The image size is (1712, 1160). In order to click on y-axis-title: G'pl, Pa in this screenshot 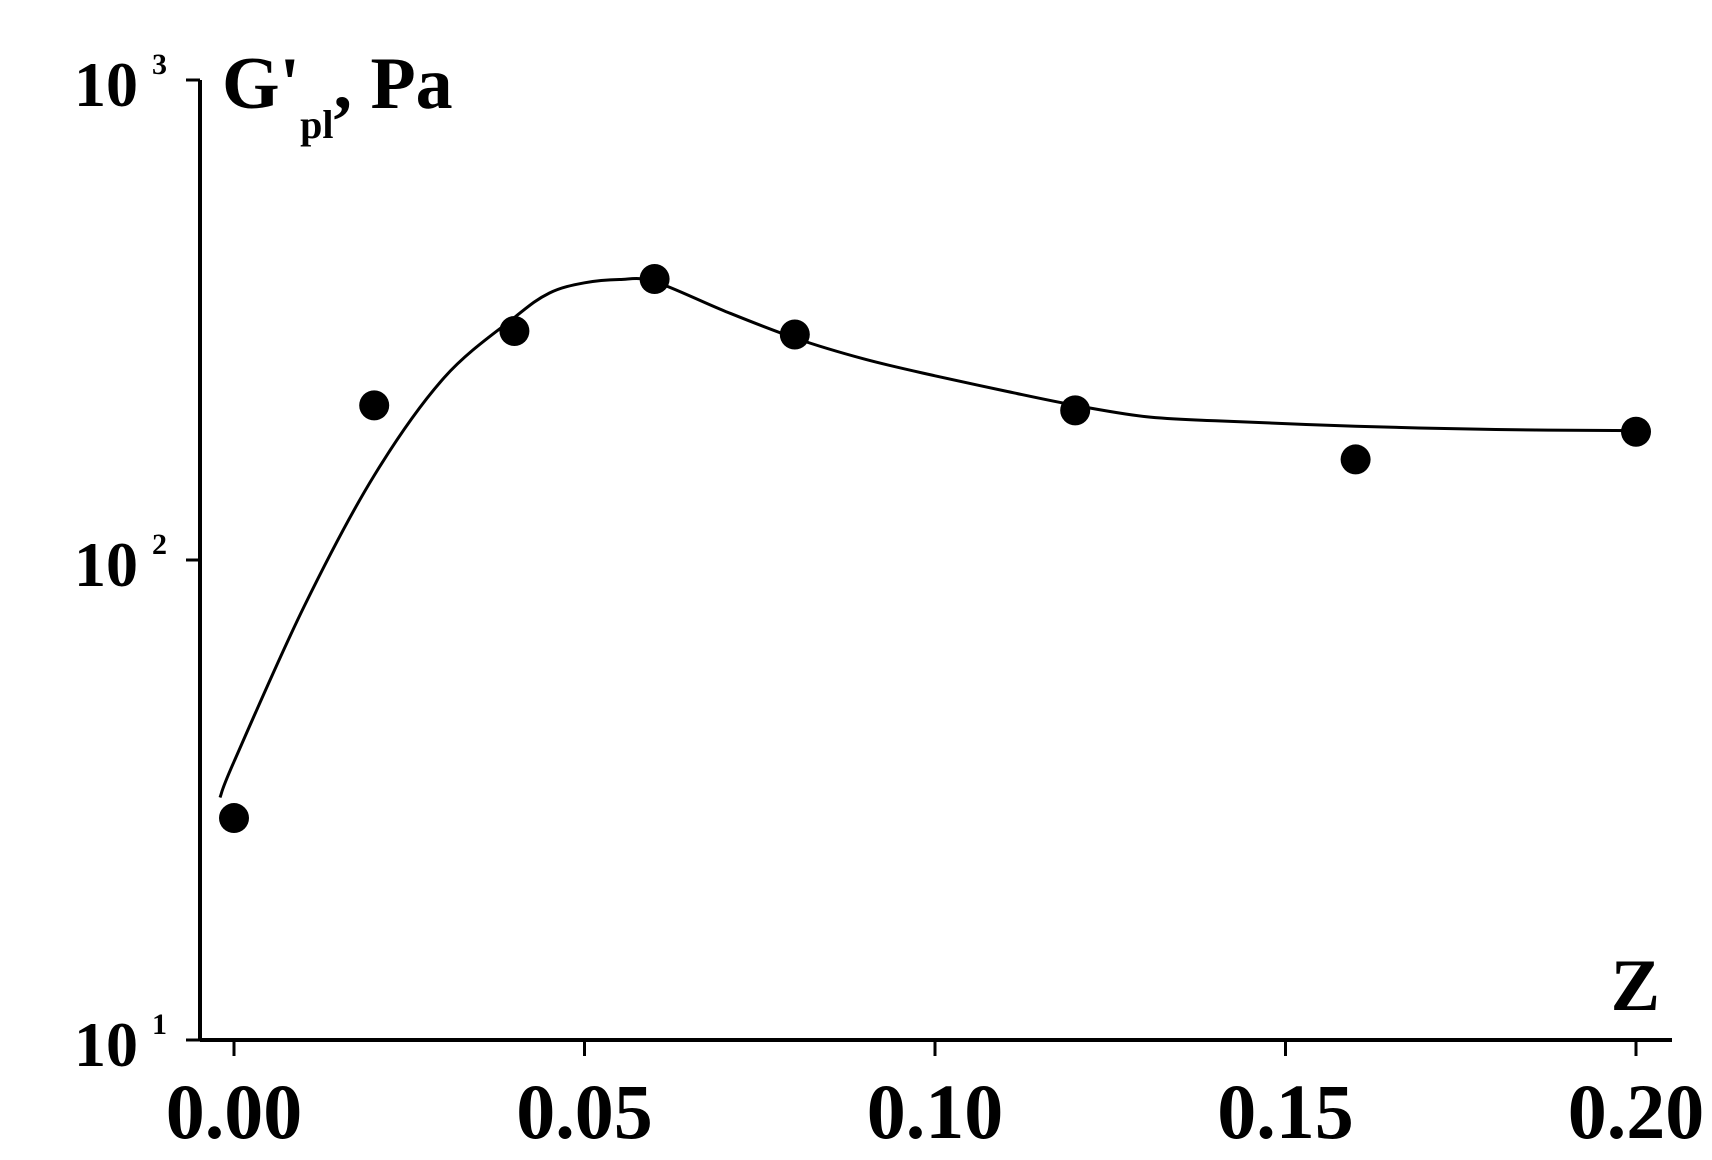, I will do `click(337, 95)`.